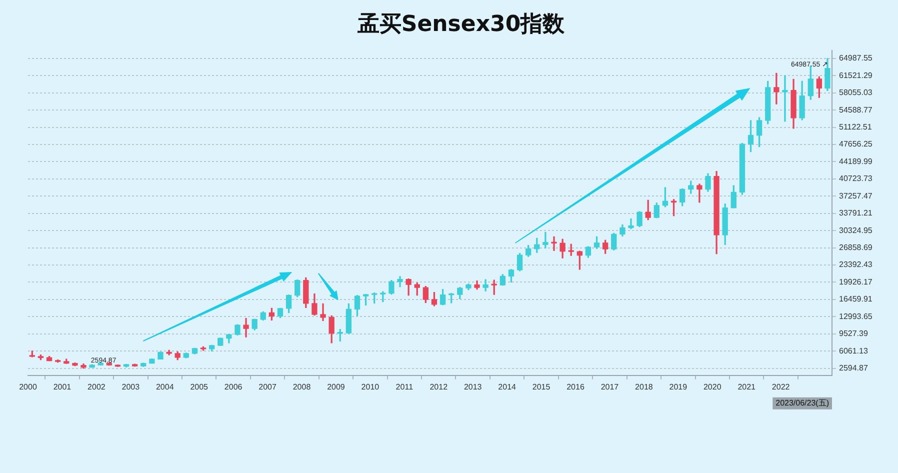 The height and width of the screenshot is (473, 898). What do you see at coordinates (233, 387) in the screenshot?
I see `x-tick-label: 2006` at bounding box center [233, 387].